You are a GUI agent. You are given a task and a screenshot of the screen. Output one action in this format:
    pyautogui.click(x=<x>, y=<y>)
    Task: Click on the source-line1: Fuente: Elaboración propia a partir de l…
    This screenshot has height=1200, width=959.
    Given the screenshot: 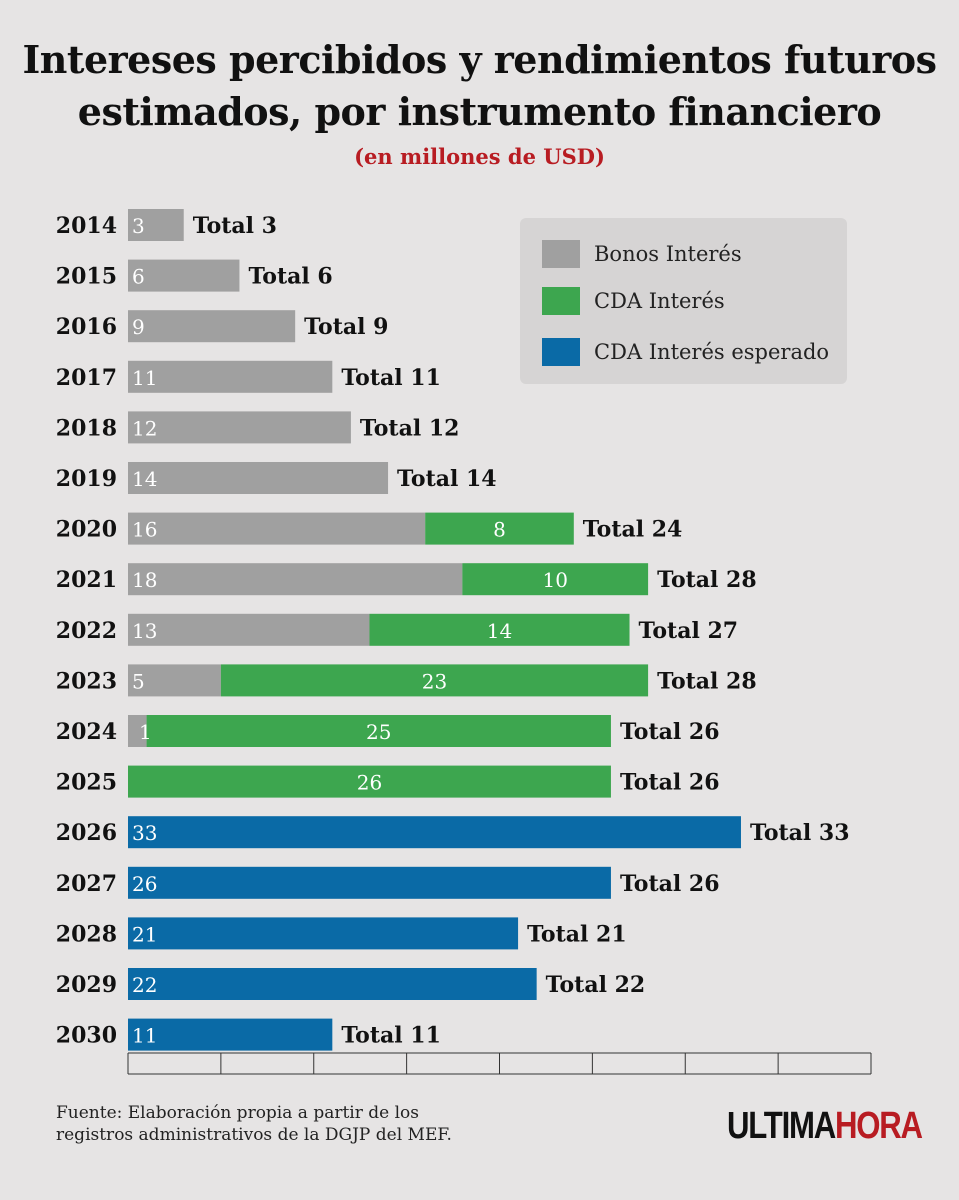 What is the action you would take?
    pyautogui.click(x=238, y=1113)
    